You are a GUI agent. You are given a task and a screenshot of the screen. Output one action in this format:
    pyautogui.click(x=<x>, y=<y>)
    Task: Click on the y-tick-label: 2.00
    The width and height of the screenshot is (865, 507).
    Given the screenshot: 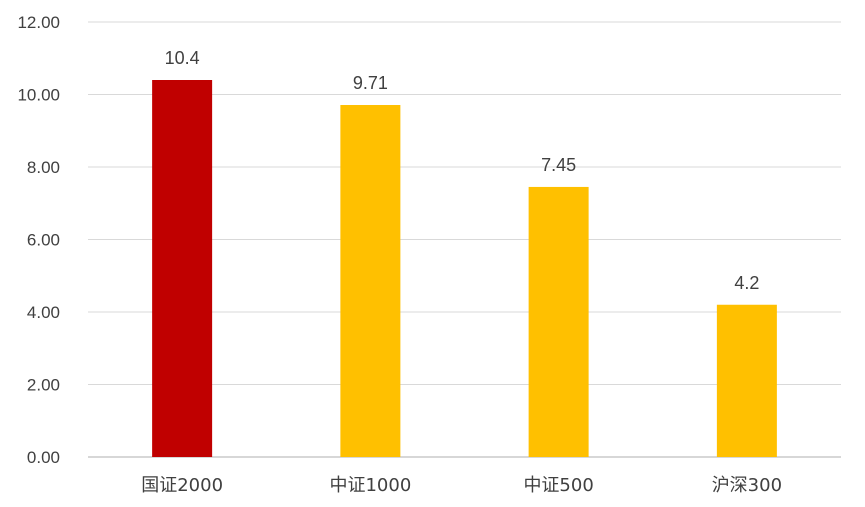 What is the action you would take?
    pyautogui.click(x=43, y=385)
    